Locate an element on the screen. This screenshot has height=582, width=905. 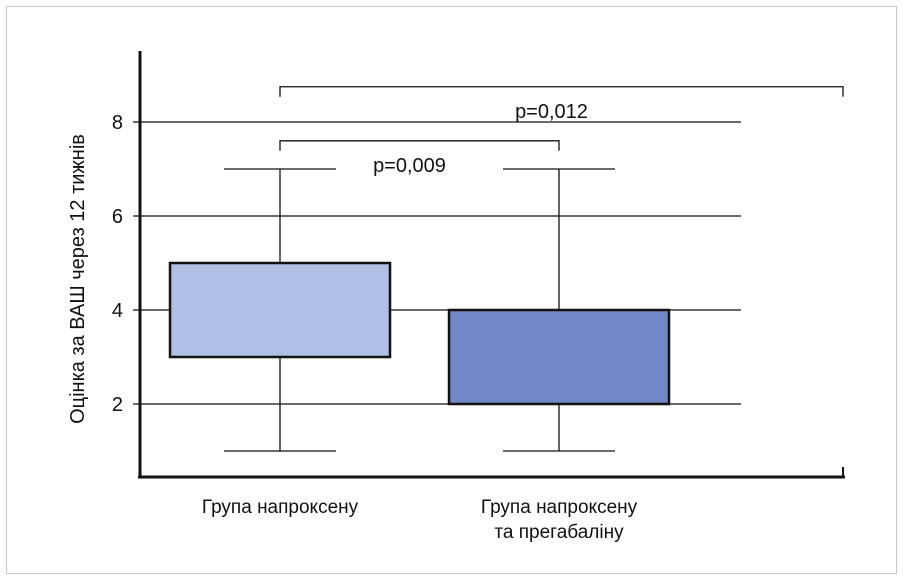
significance-brackets: p=0,009 p=0,012 is located at coordinates (561, 131).